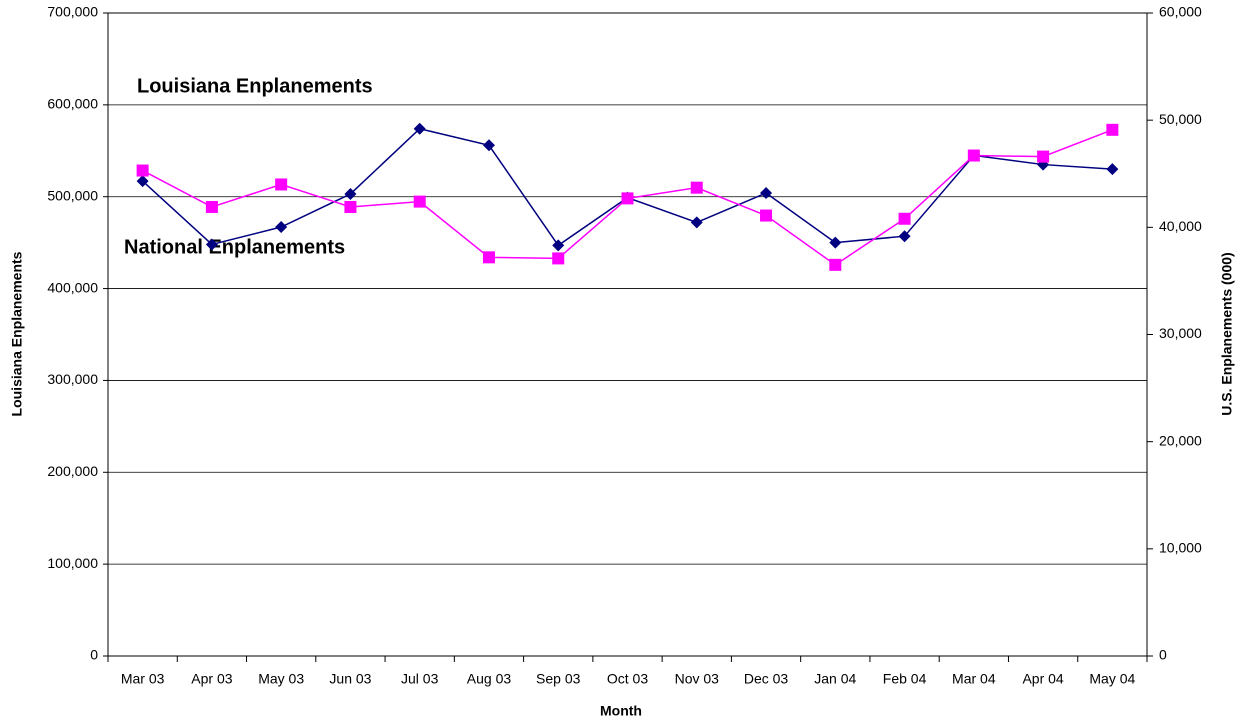  What do you see at coordinates (489, 679) in the screenshot?
I see `x-tick-label: Aug 03` at bounding box center [489, 679].